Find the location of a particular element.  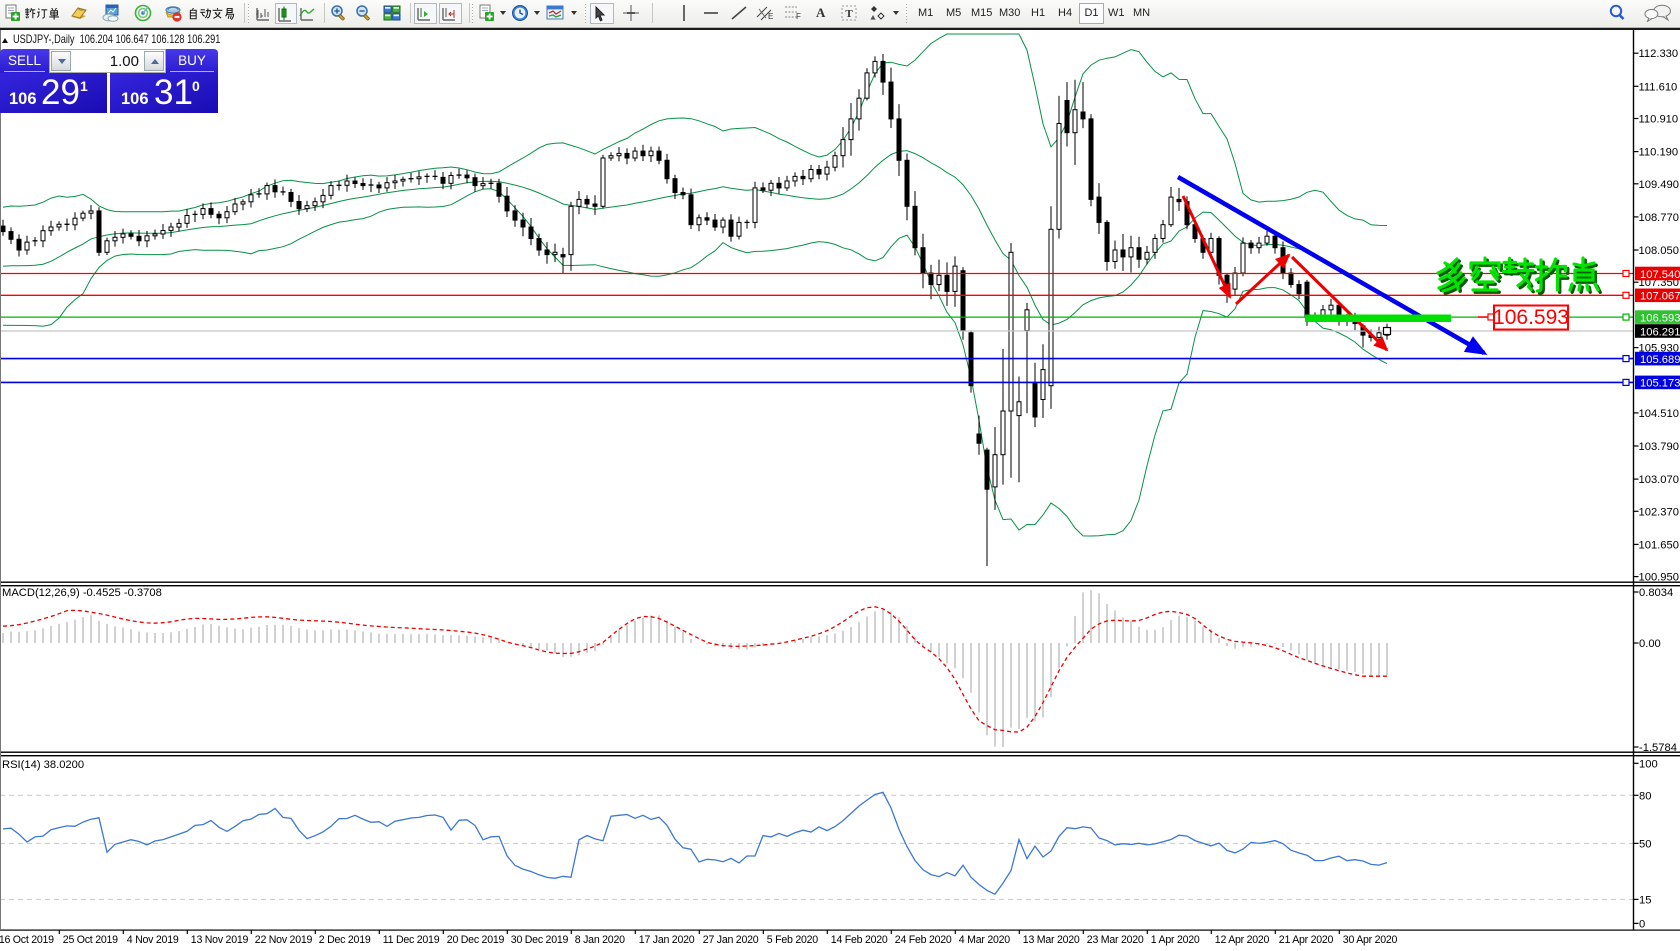

svg-text: 106.291 is located at coordinates (1660, 332).